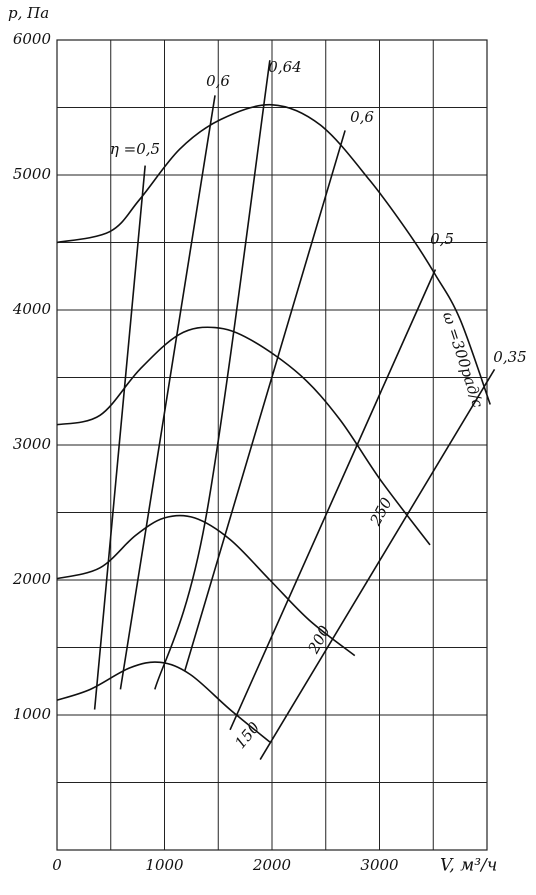  I want to click on x-axis-label: V, м³/ч, so click(468, 866).